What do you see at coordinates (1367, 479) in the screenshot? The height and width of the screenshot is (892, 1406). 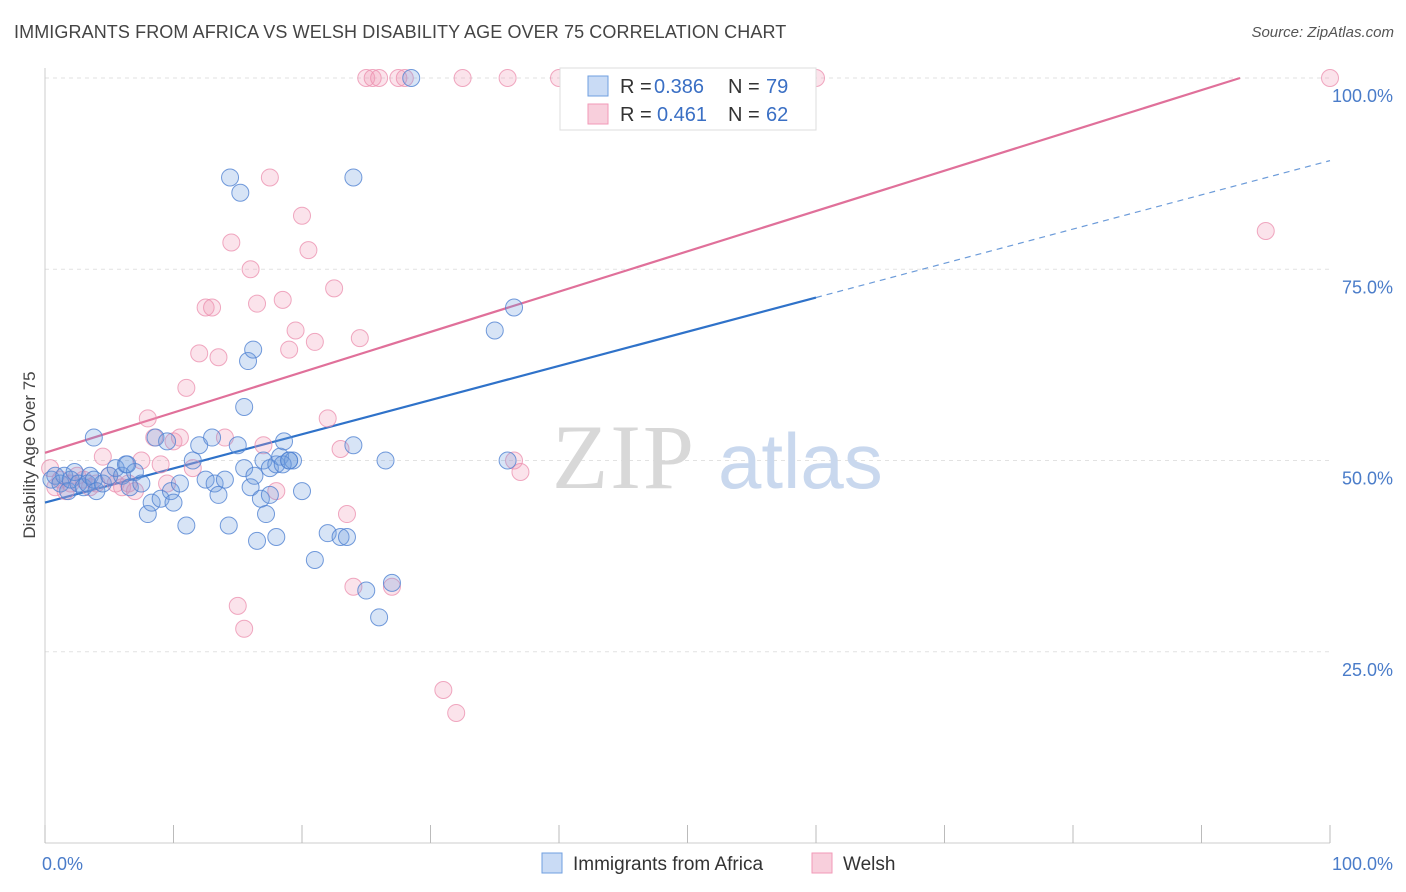 I see `y-tick-label-1: 50.0%` at bounding box center [1367, 479].